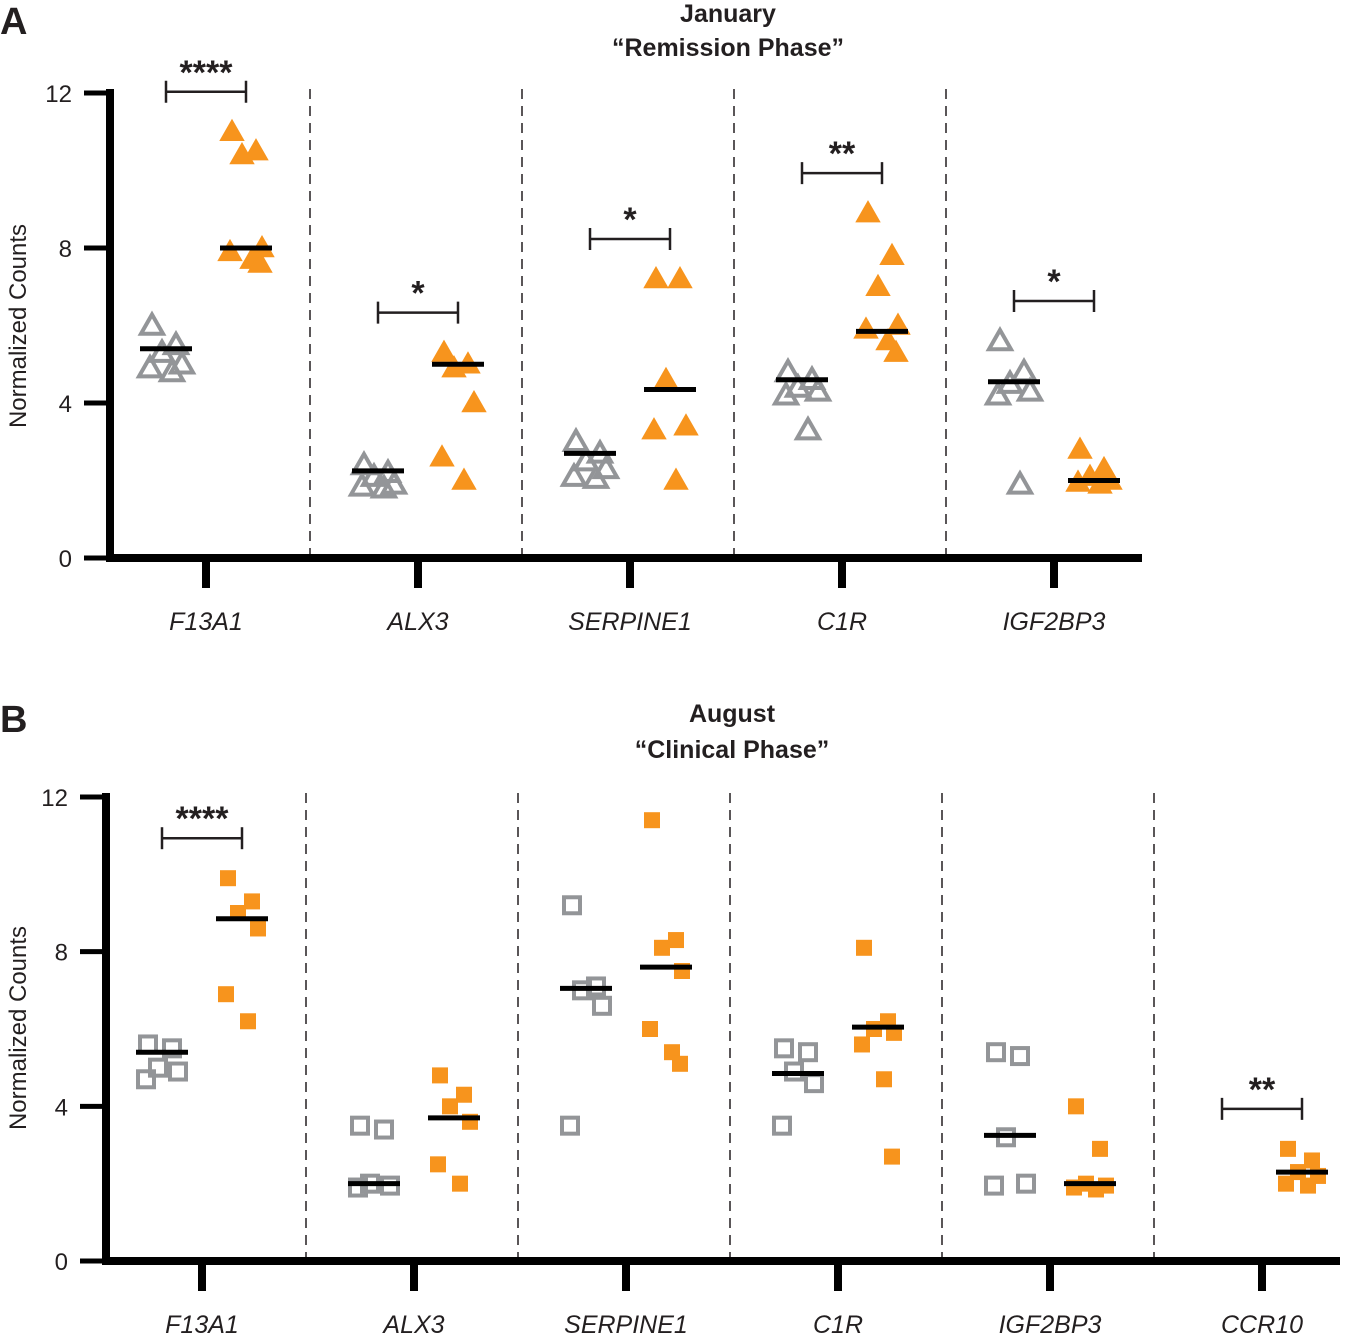  What do you see at coordinates (13, 22) in the screenshot?
I see `panel-a-letter: A` at bounding box center [13, 22].